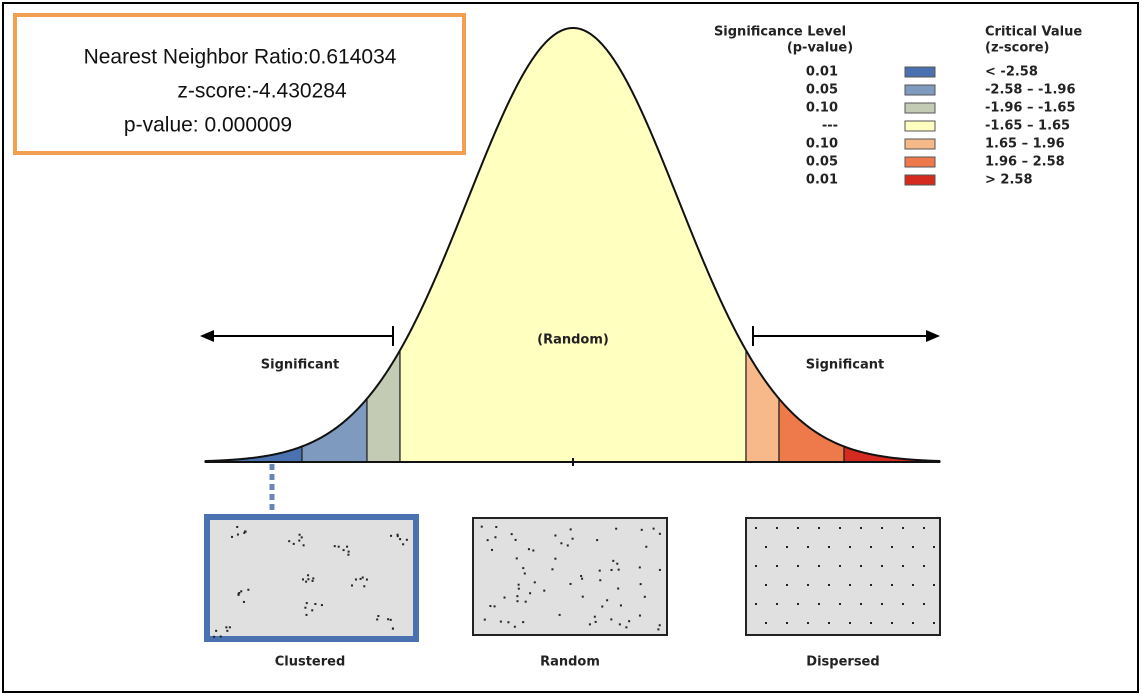  Describe the element at coordinates (820, 48) in the screenshot. I see `legend-header: (p-value)` at that location.